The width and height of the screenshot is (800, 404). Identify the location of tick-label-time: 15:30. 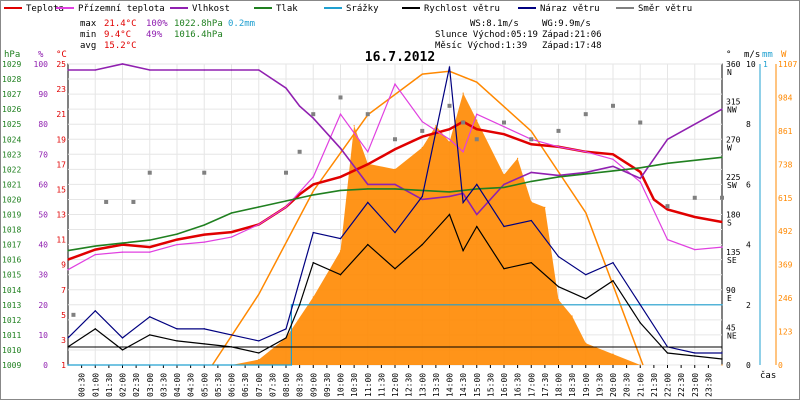
(490, 385).